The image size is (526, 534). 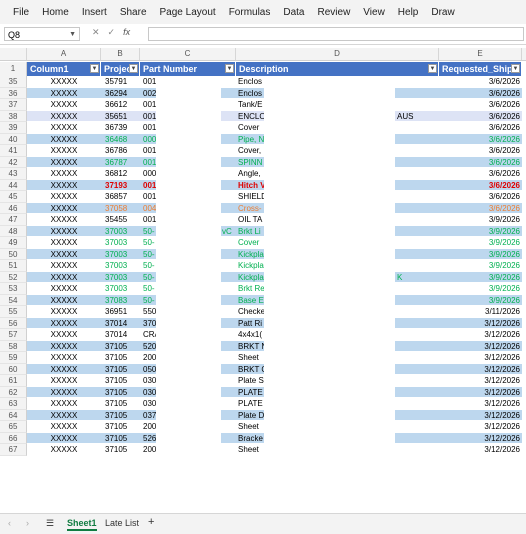 What do you see at coordinates (408, 12) in the screenshot?
I see `menu-item-help: Help` at bounding box center [408, 12].